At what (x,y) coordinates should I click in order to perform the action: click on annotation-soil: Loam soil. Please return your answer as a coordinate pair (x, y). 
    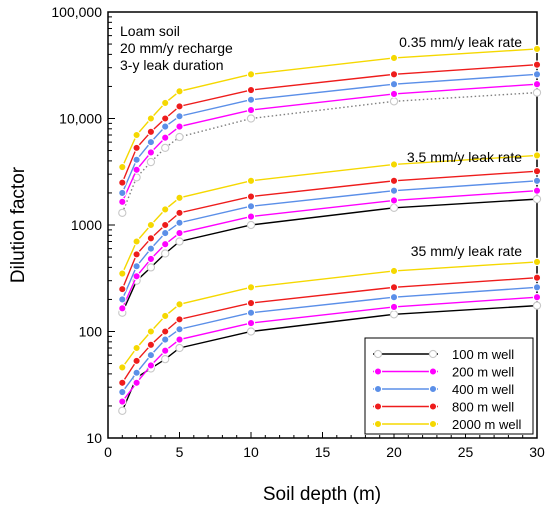
    Looking at the image, I should click on (150, 31).